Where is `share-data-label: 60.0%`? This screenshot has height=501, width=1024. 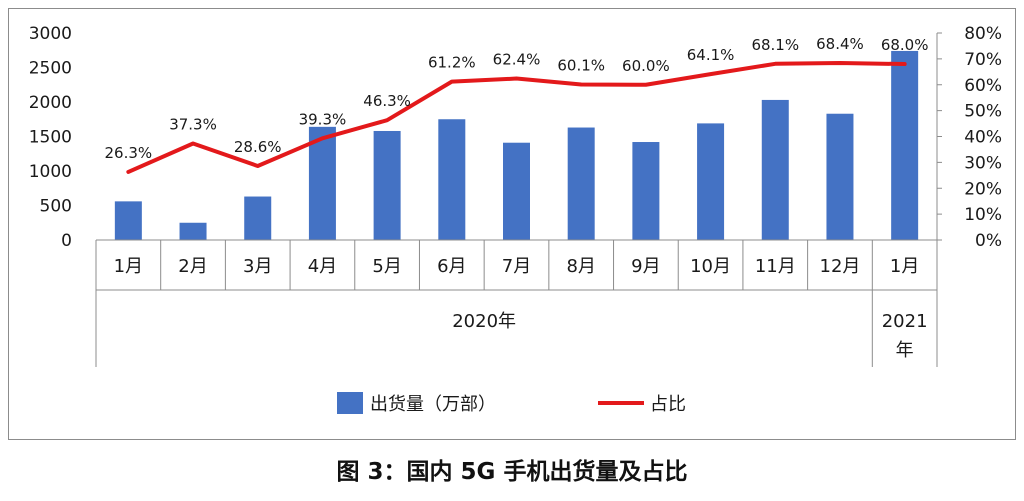
share-data-label: 60.0% is located at coordinates (646, 66).